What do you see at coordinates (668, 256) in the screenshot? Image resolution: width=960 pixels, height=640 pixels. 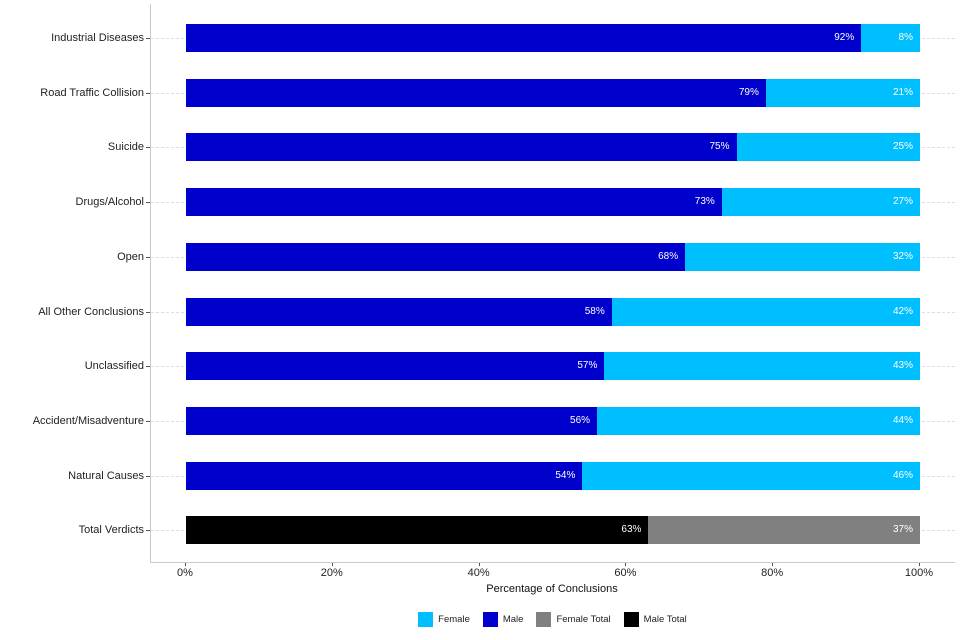 I see `bar-value-label: 68%` at bounding box center [668, 256].